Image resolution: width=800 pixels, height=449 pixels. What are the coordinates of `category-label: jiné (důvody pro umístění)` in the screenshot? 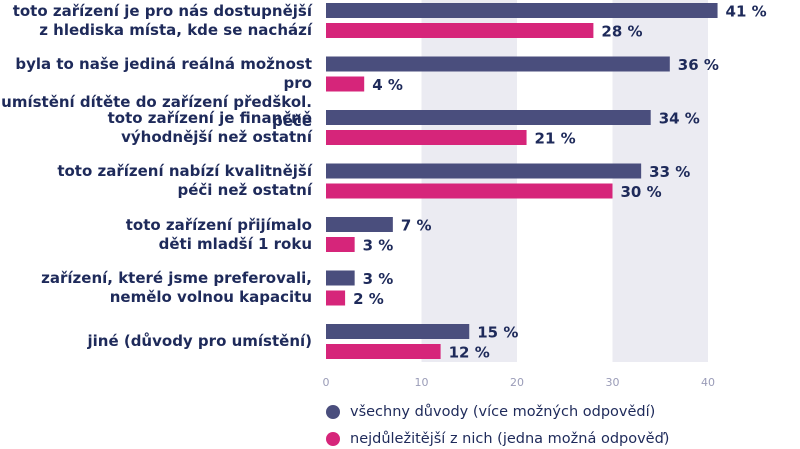 It's located at (156, 341).